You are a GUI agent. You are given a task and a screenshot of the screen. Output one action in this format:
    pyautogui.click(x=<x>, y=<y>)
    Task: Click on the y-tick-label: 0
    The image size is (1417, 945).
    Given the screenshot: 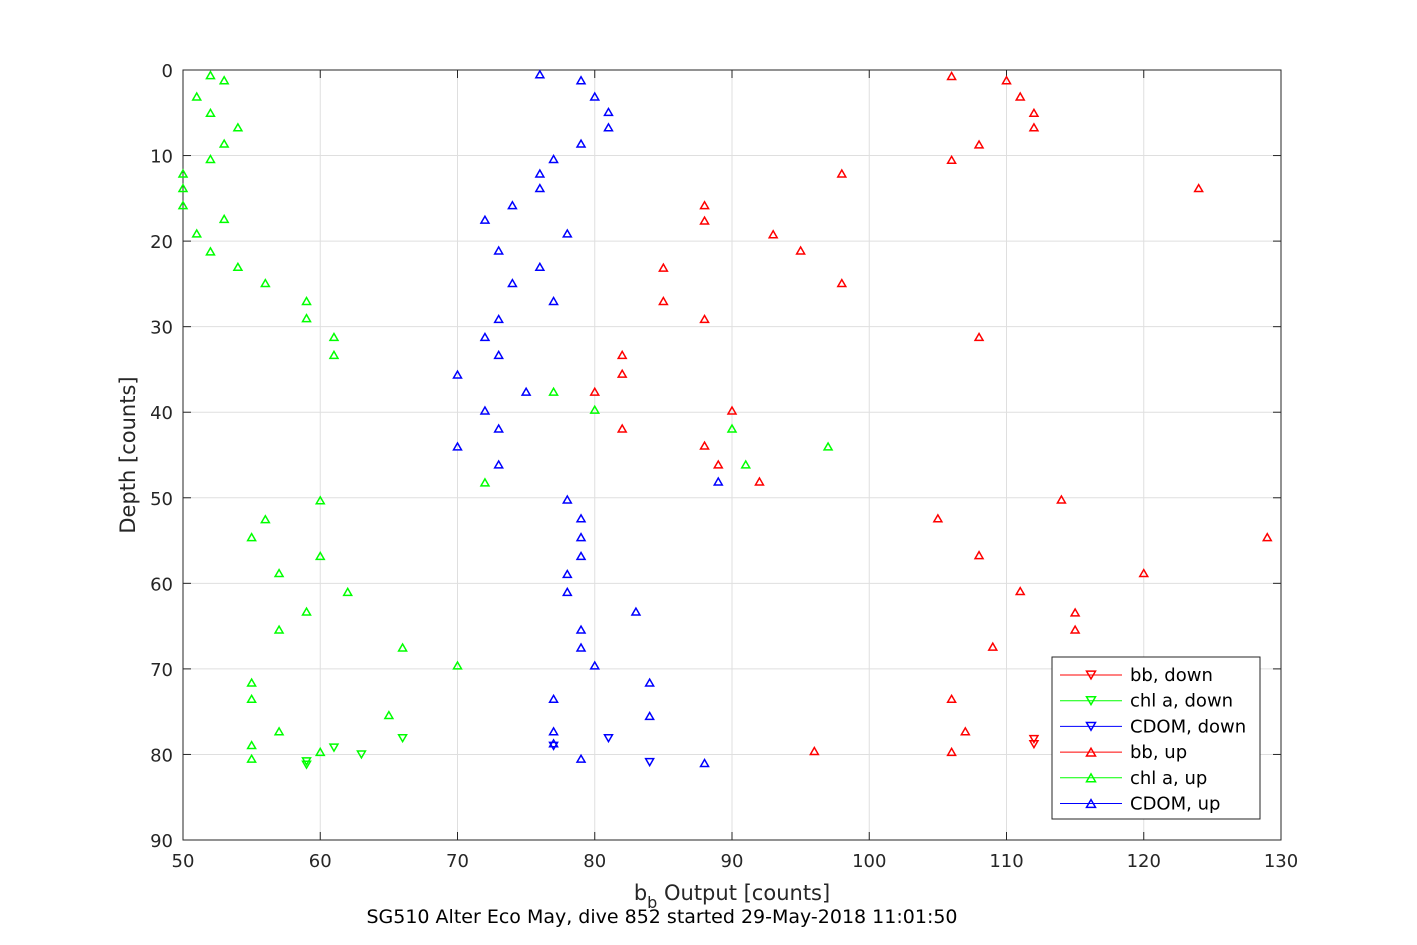 What is the action you would take?
    pyautogui.click(x=167, y=71)
    